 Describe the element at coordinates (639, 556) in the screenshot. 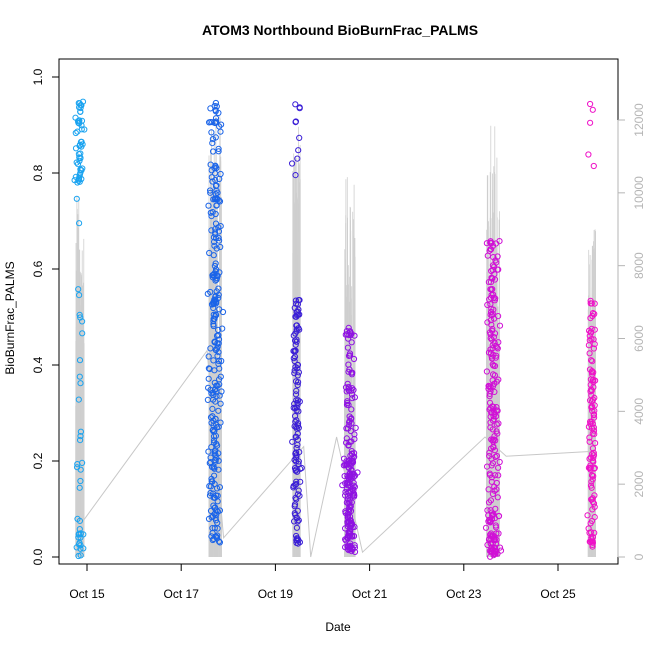

I see `y2-tick-label: 0` at that location.